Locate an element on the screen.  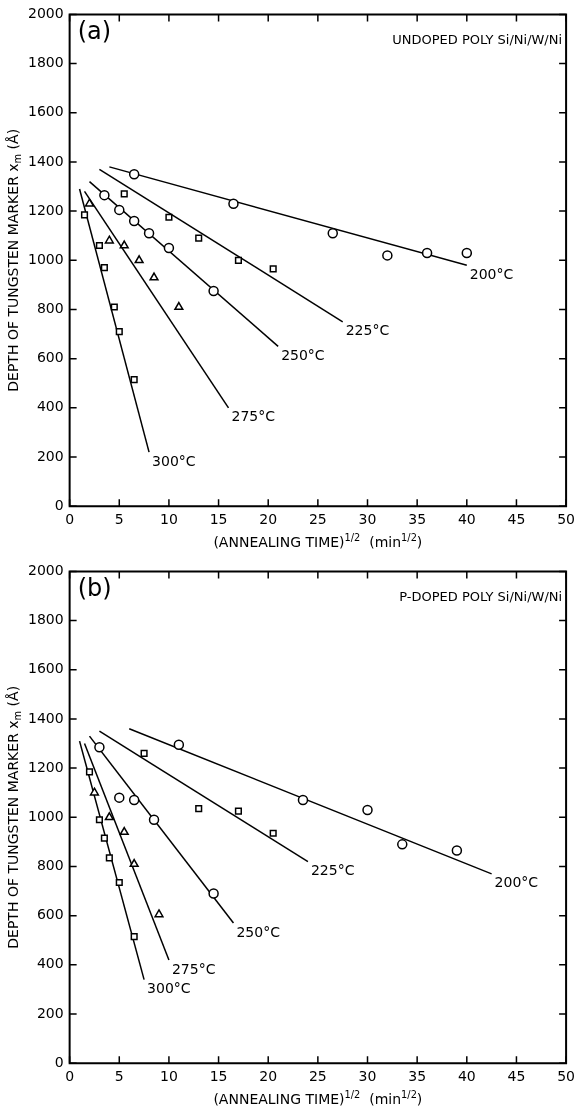
text: UNDOPED POLY Si/Ni/W/Ni is located at coordinates (477, 40).